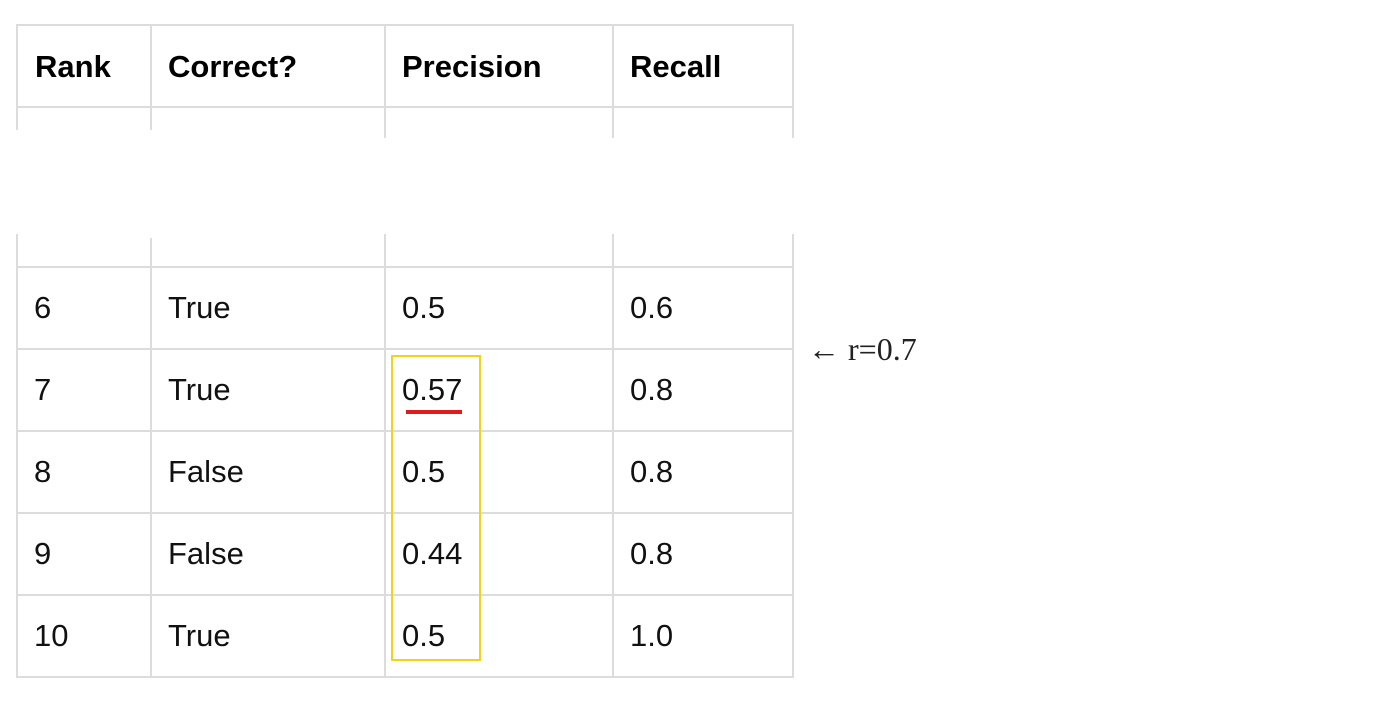 The image size is (1394, 720). What do you see at coordinates (51, 635) in the screenshot?
I see `cell-rank: 10` at bounding box center [51, 635].